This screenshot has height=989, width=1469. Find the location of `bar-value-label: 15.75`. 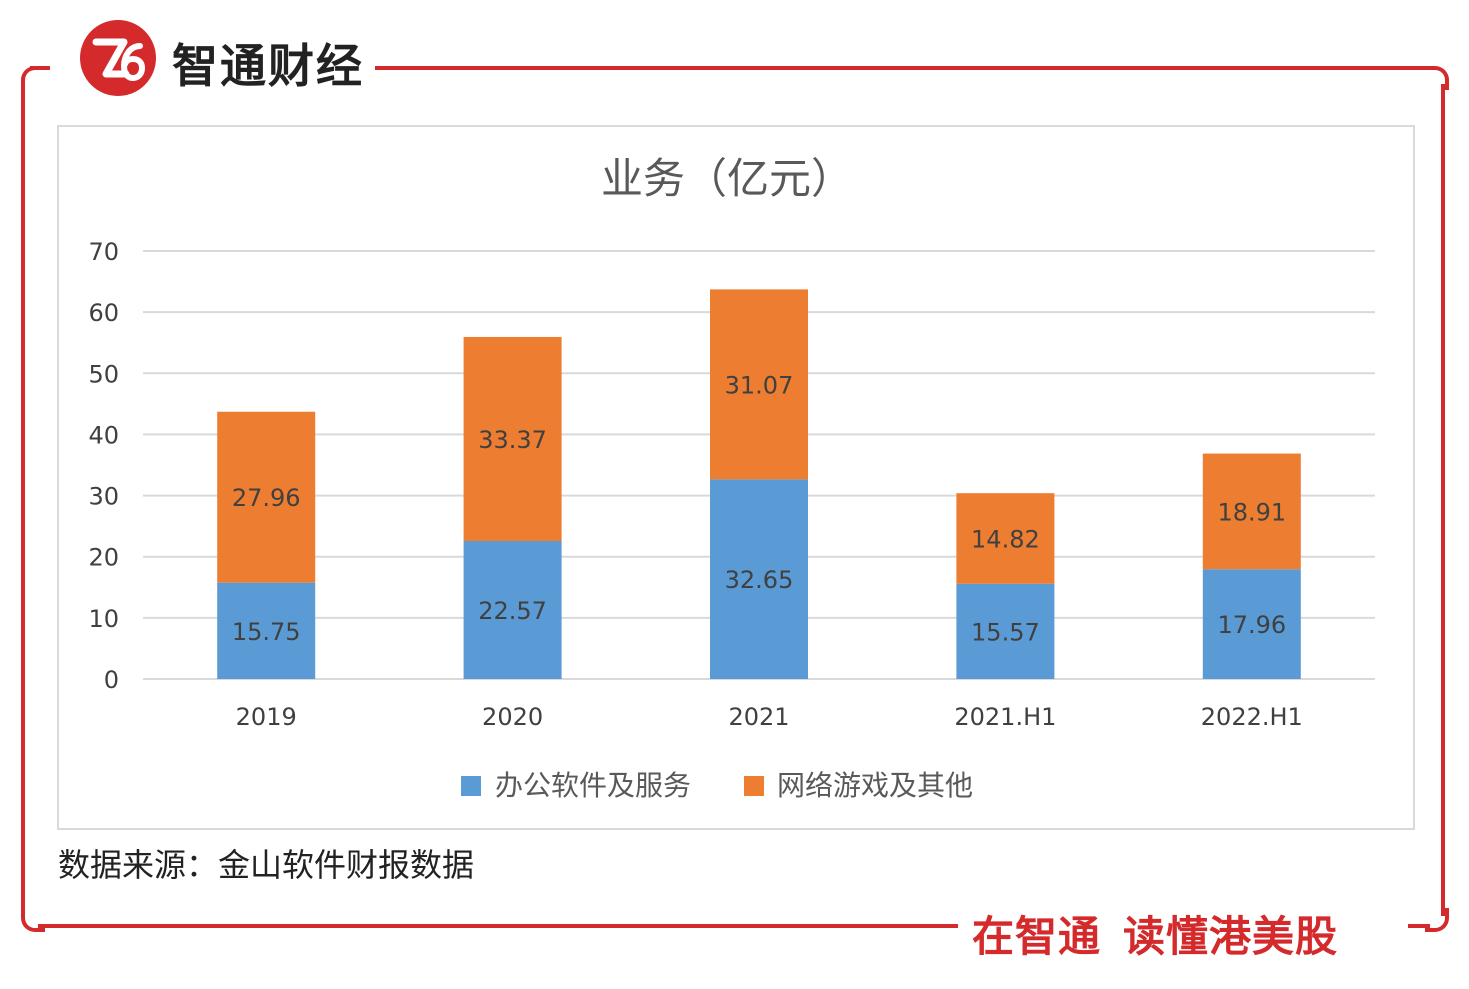

bar-value-label: 15.75 is located at coordinates (266, 632).